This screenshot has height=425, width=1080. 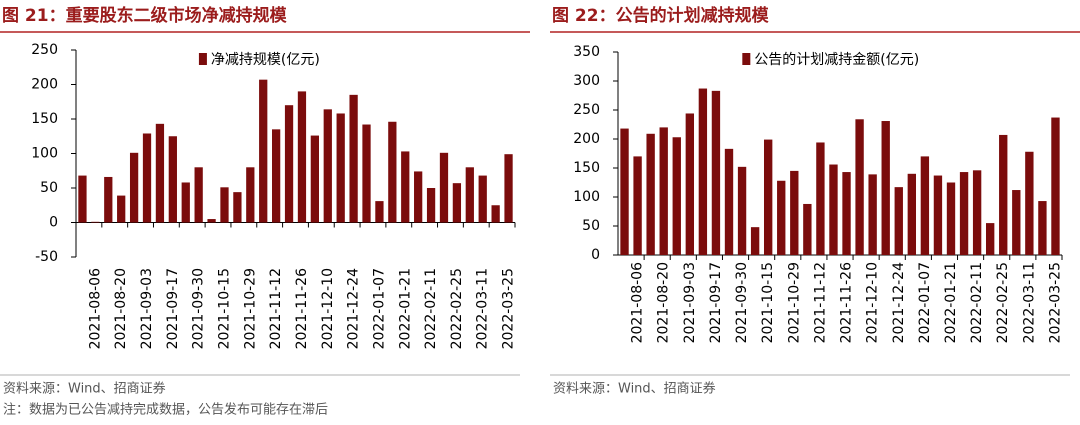 What do you see at coordinates (354, 308) in the screenshot?
I see `x-tick-label: 2021-12-24` at bounding box center [354, 308].